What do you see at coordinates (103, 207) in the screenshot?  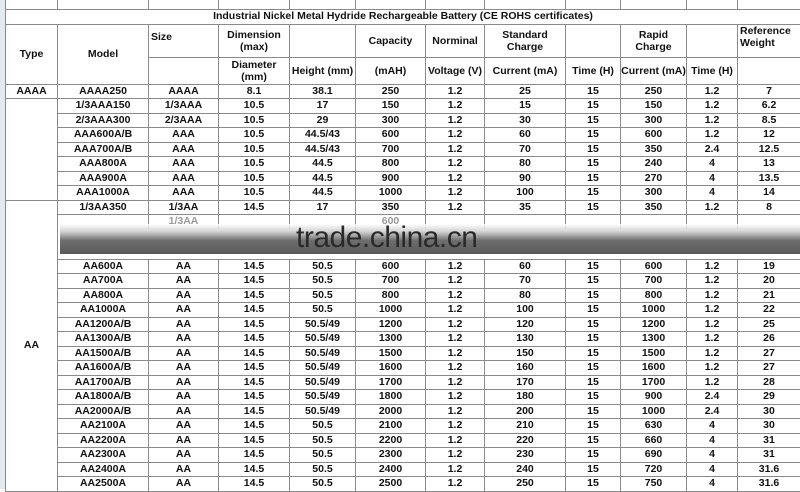 I see `model-cell: 1/3AA350` at bounding box center [103, 207].